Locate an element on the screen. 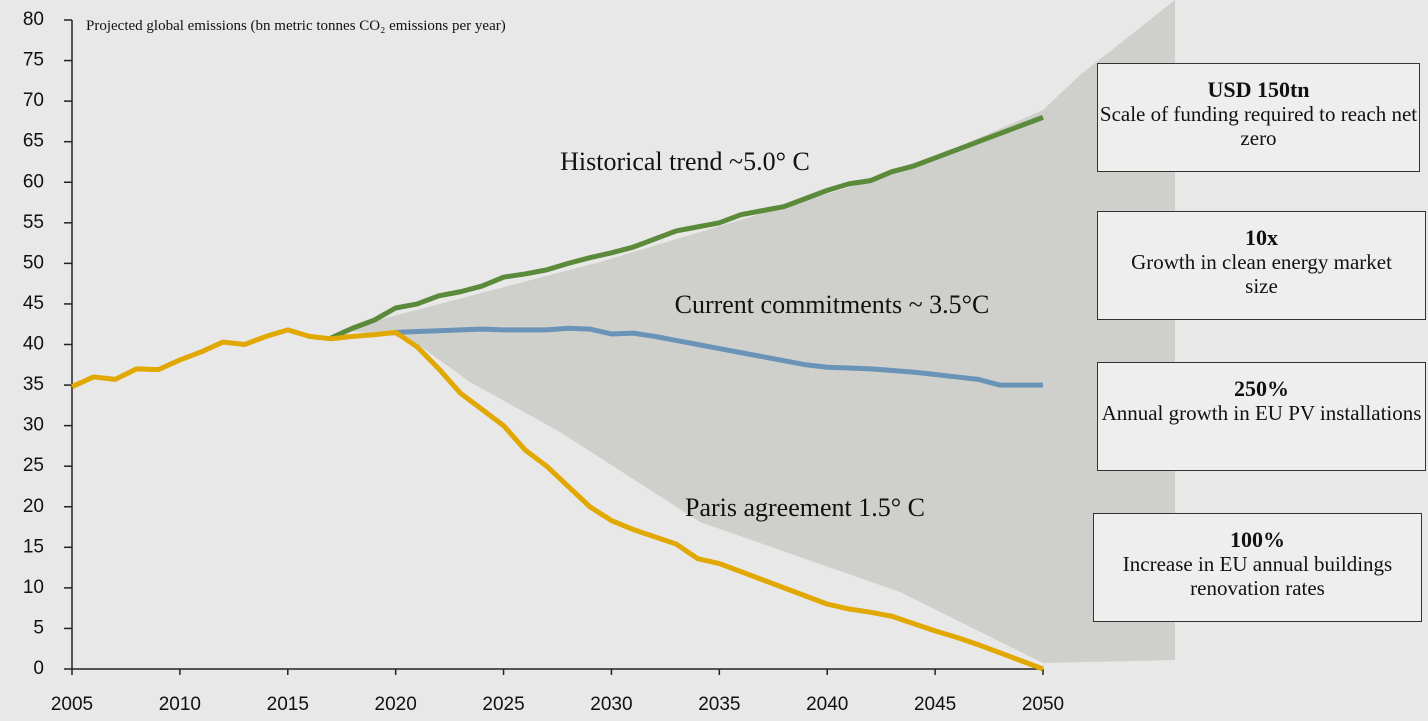  y-tick-label: 65 is located at coordinates (33, 141).